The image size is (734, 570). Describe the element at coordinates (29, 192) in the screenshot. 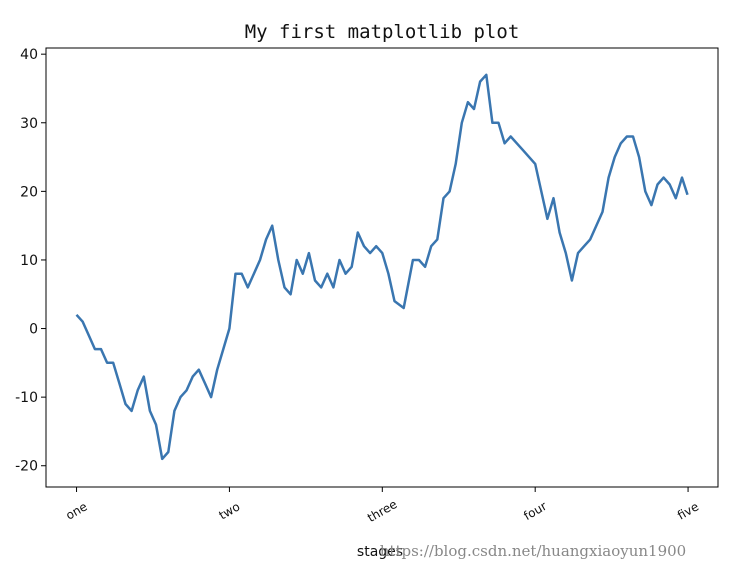

I see `y-tick-label: 20` at that location.